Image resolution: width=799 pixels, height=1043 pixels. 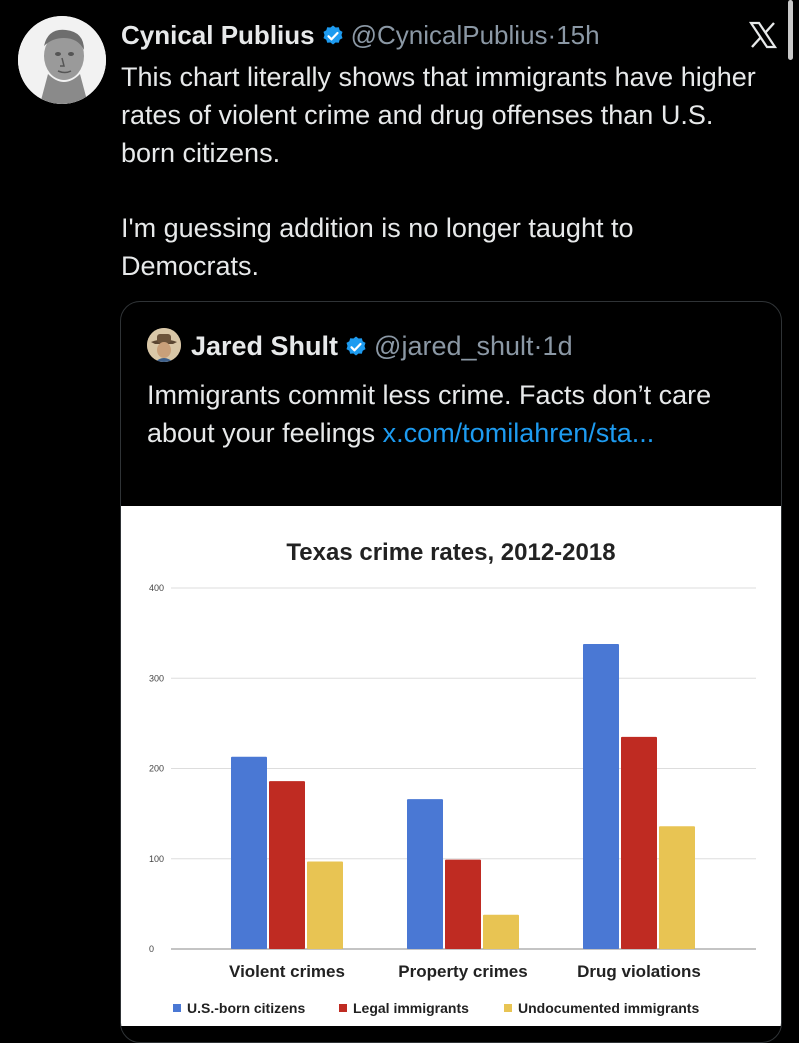 I want to click on x-category-label: Property crimes, so click(x=462, y=971).